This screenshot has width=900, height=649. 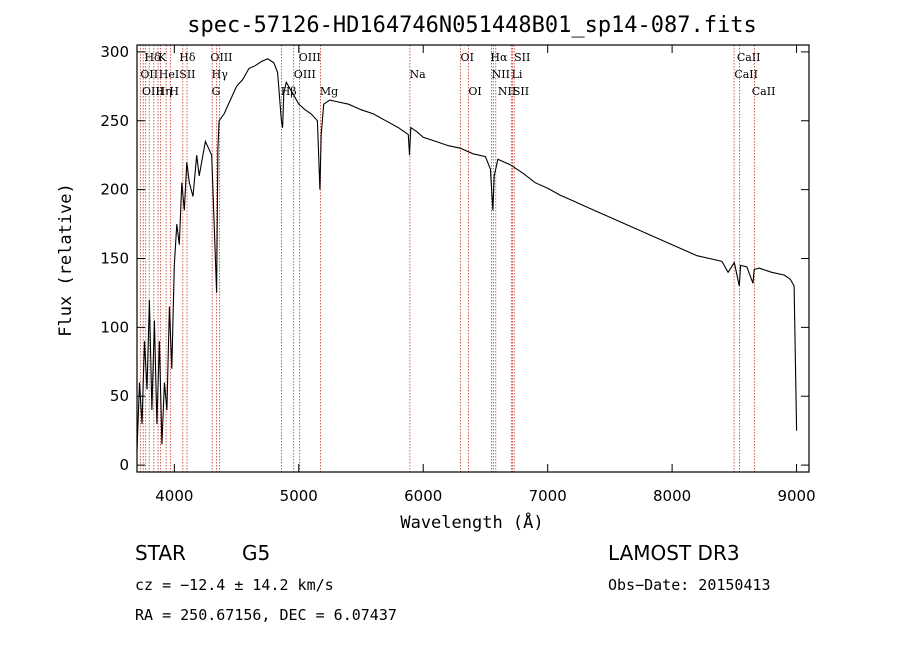 What do you see at coordinates (162, 57) in the screenshot?
I see `line-label: K` at bounding box center [162, 57].